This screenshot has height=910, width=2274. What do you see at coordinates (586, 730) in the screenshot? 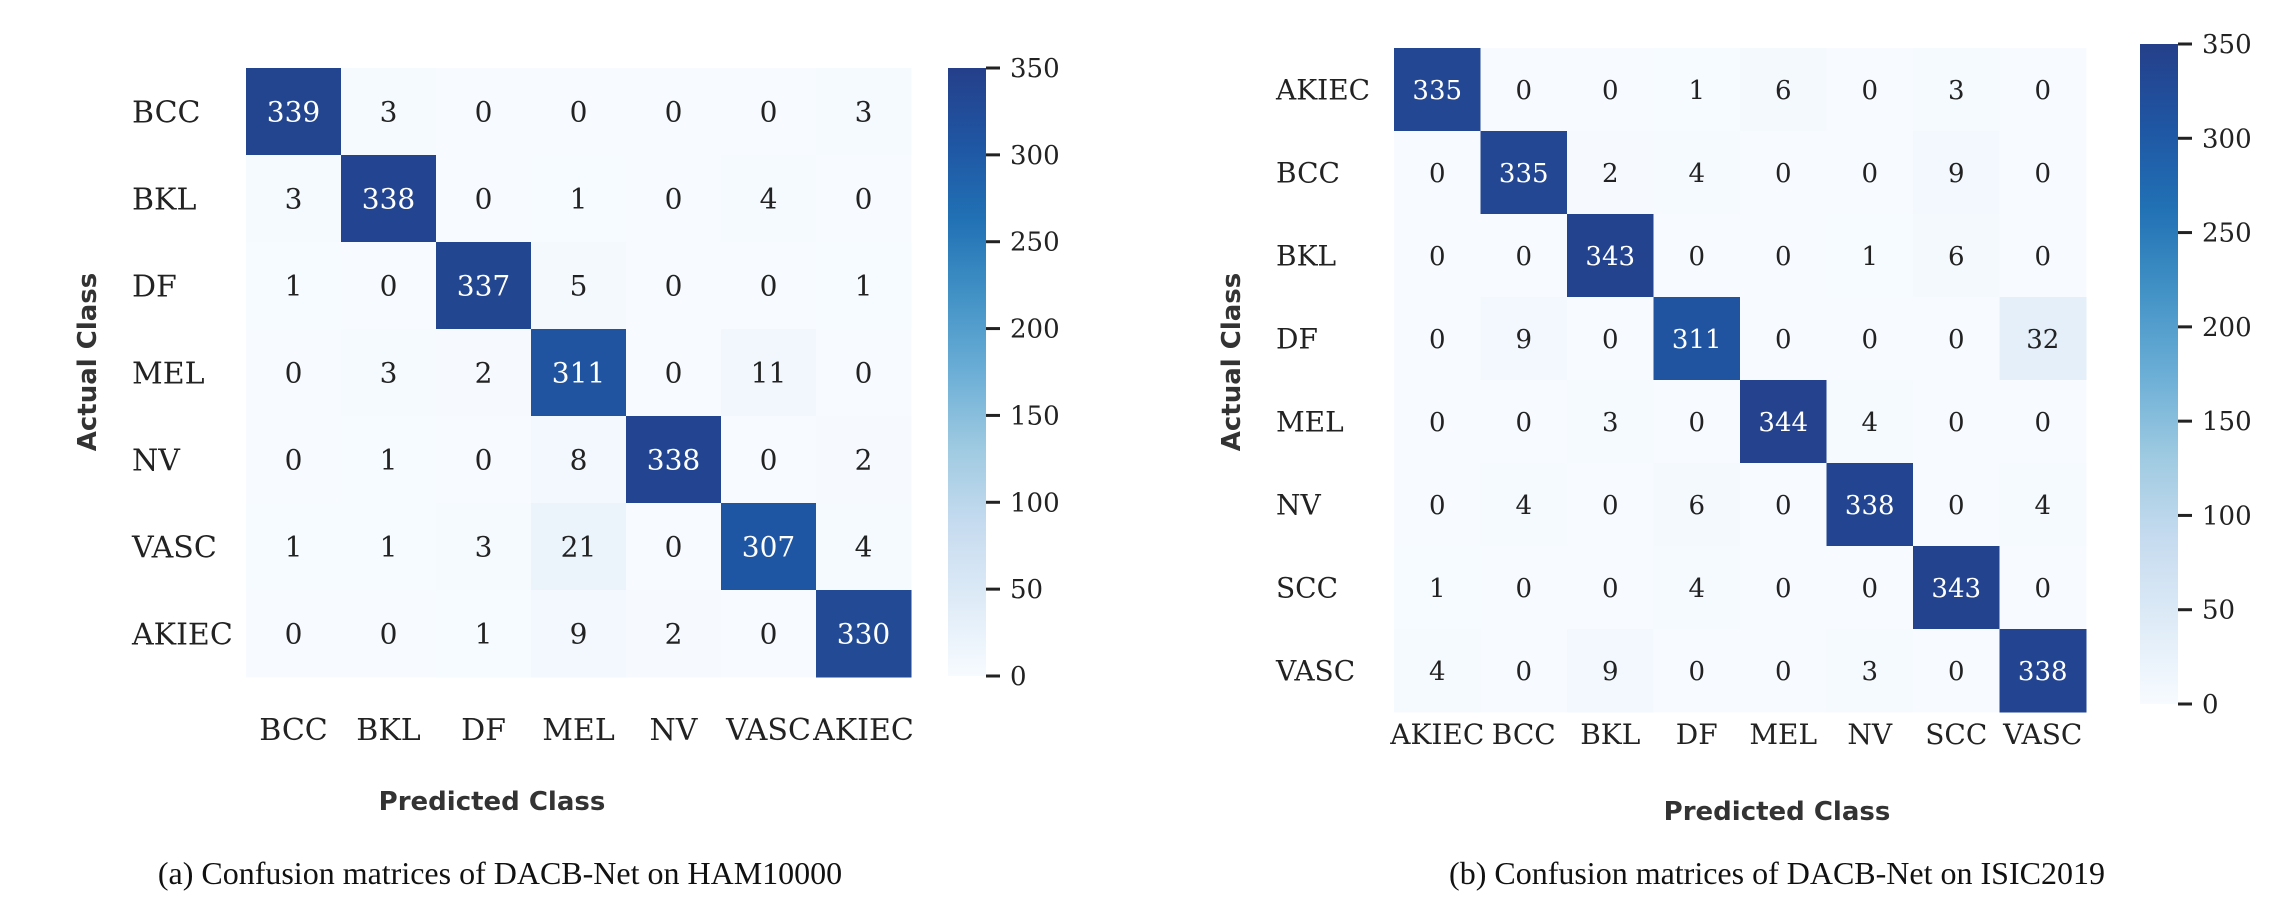
I see `column-labels-a: BCC BKL DF MEL NV VASC AKIEC` at bounding box center [586, 730].